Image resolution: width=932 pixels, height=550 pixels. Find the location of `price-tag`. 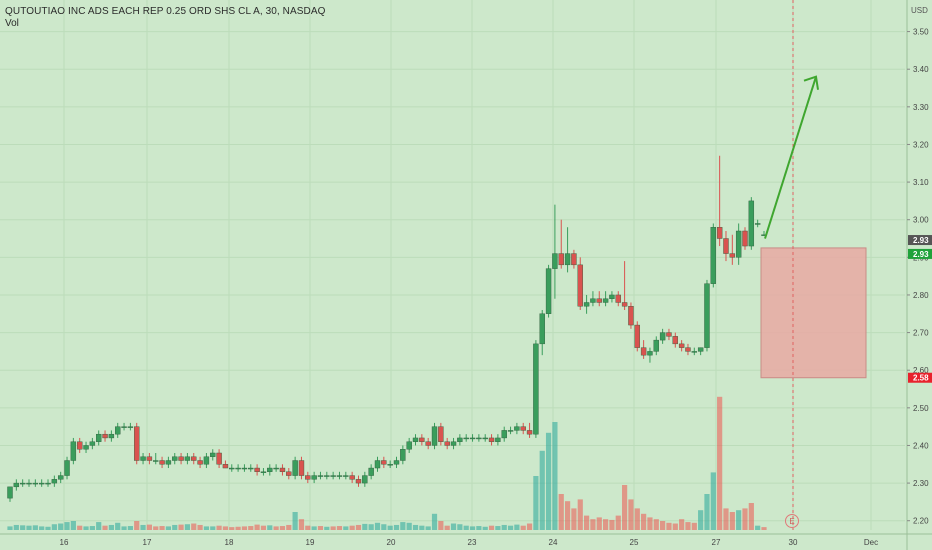

price-tag is located at coordinates (920, 253).